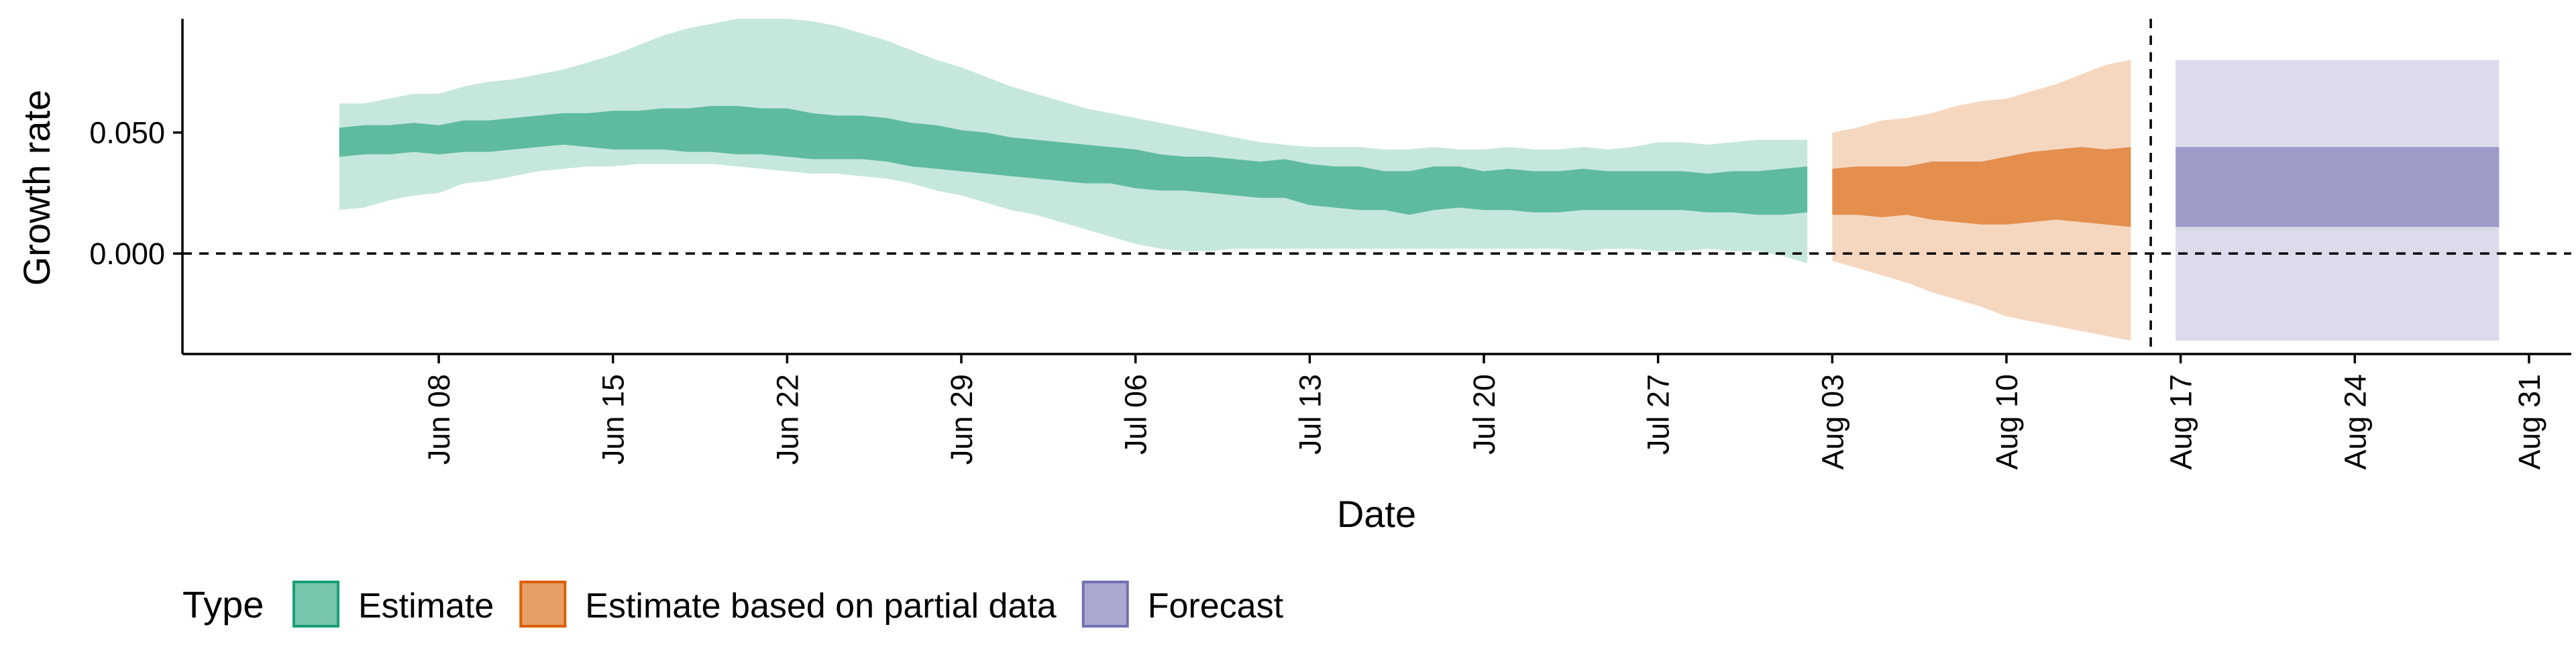  I want to click on legend-label: Estimate, so click(426, 606).